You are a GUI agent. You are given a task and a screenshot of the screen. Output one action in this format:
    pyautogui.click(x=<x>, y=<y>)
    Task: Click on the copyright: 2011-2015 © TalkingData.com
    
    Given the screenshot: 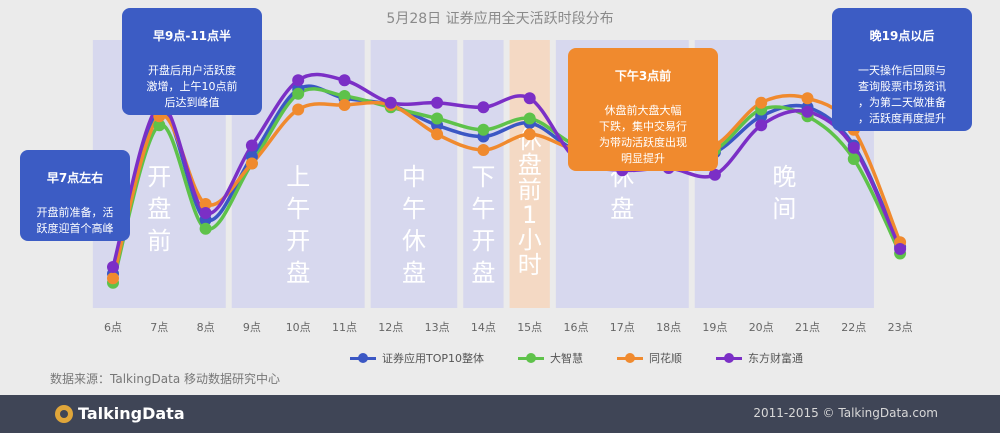 What is the action you would take?
    pyautogui.click(x=845, y=413)
    